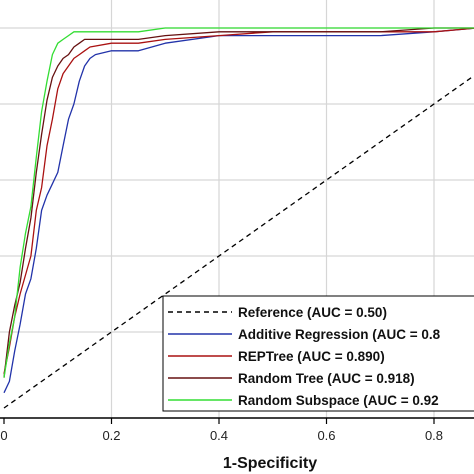 The height and width of the screenshot is (474, 474). Describe the element at coordinates (339, 334) in the screenshot. I see `legend-label-1: Additive Regression (AUC = 0.8` at that location.